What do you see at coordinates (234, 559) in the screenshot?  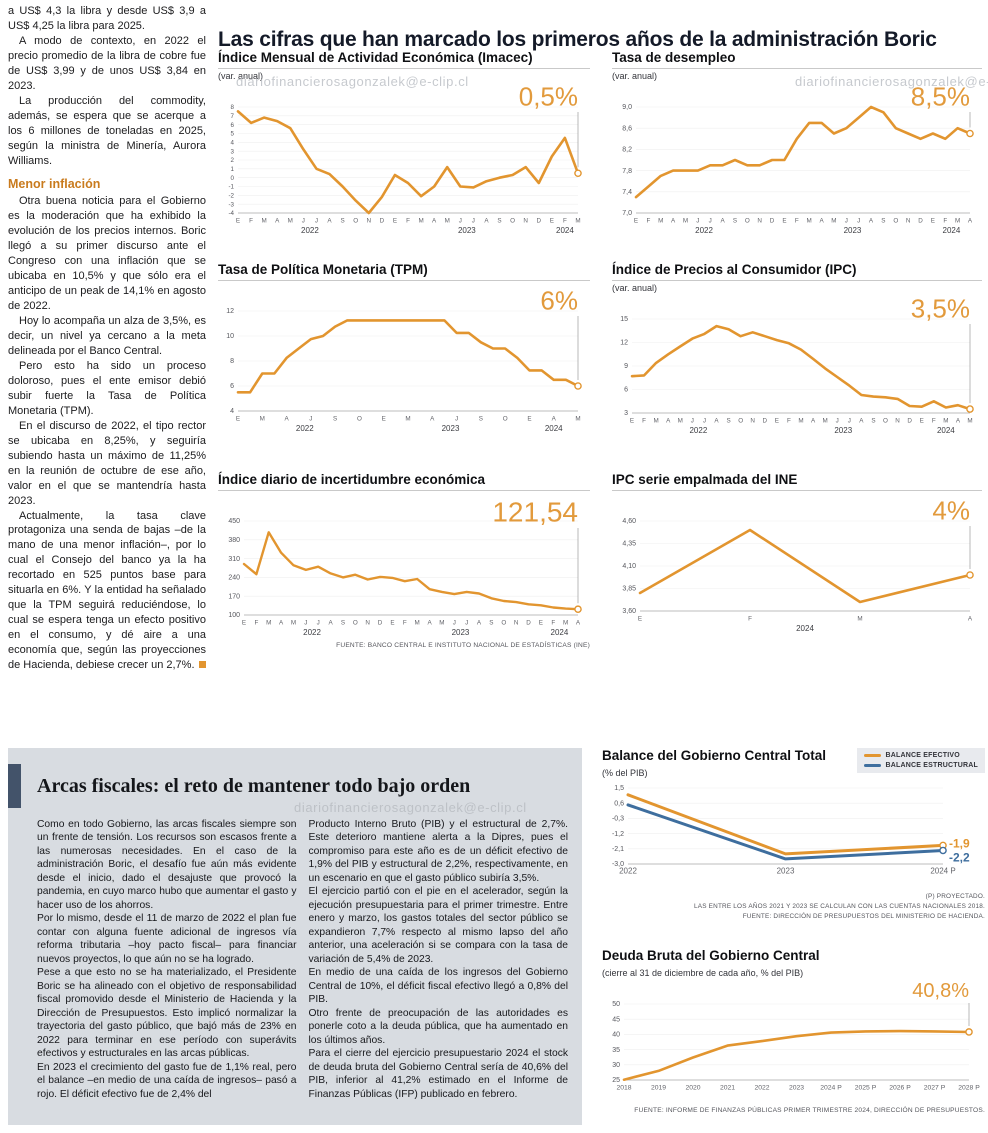 I see `svg-text: 310` at bounding box center [234, 559].